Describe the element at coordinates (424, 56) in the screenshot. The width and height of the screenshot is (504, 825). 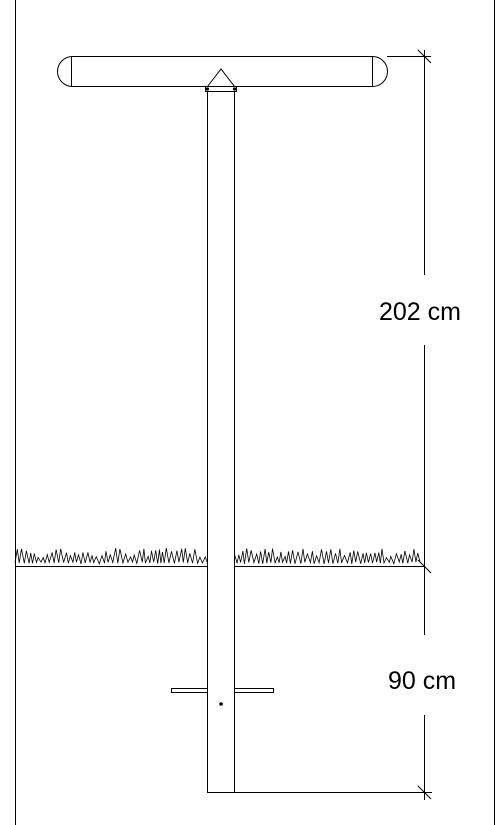
I see `dimension-tick-top` at that location.